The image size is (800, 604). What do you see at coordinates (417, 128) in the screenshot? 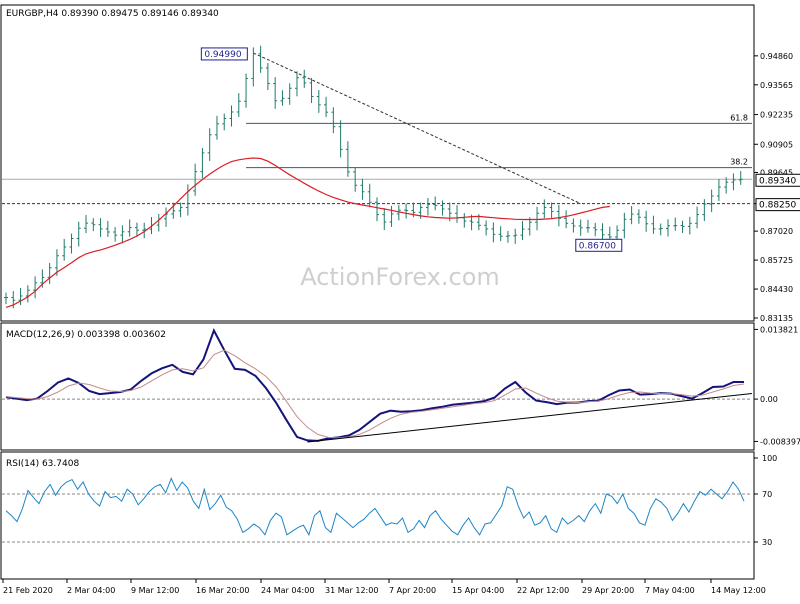
I see `price-trendline` at bounding box center [417, 128].